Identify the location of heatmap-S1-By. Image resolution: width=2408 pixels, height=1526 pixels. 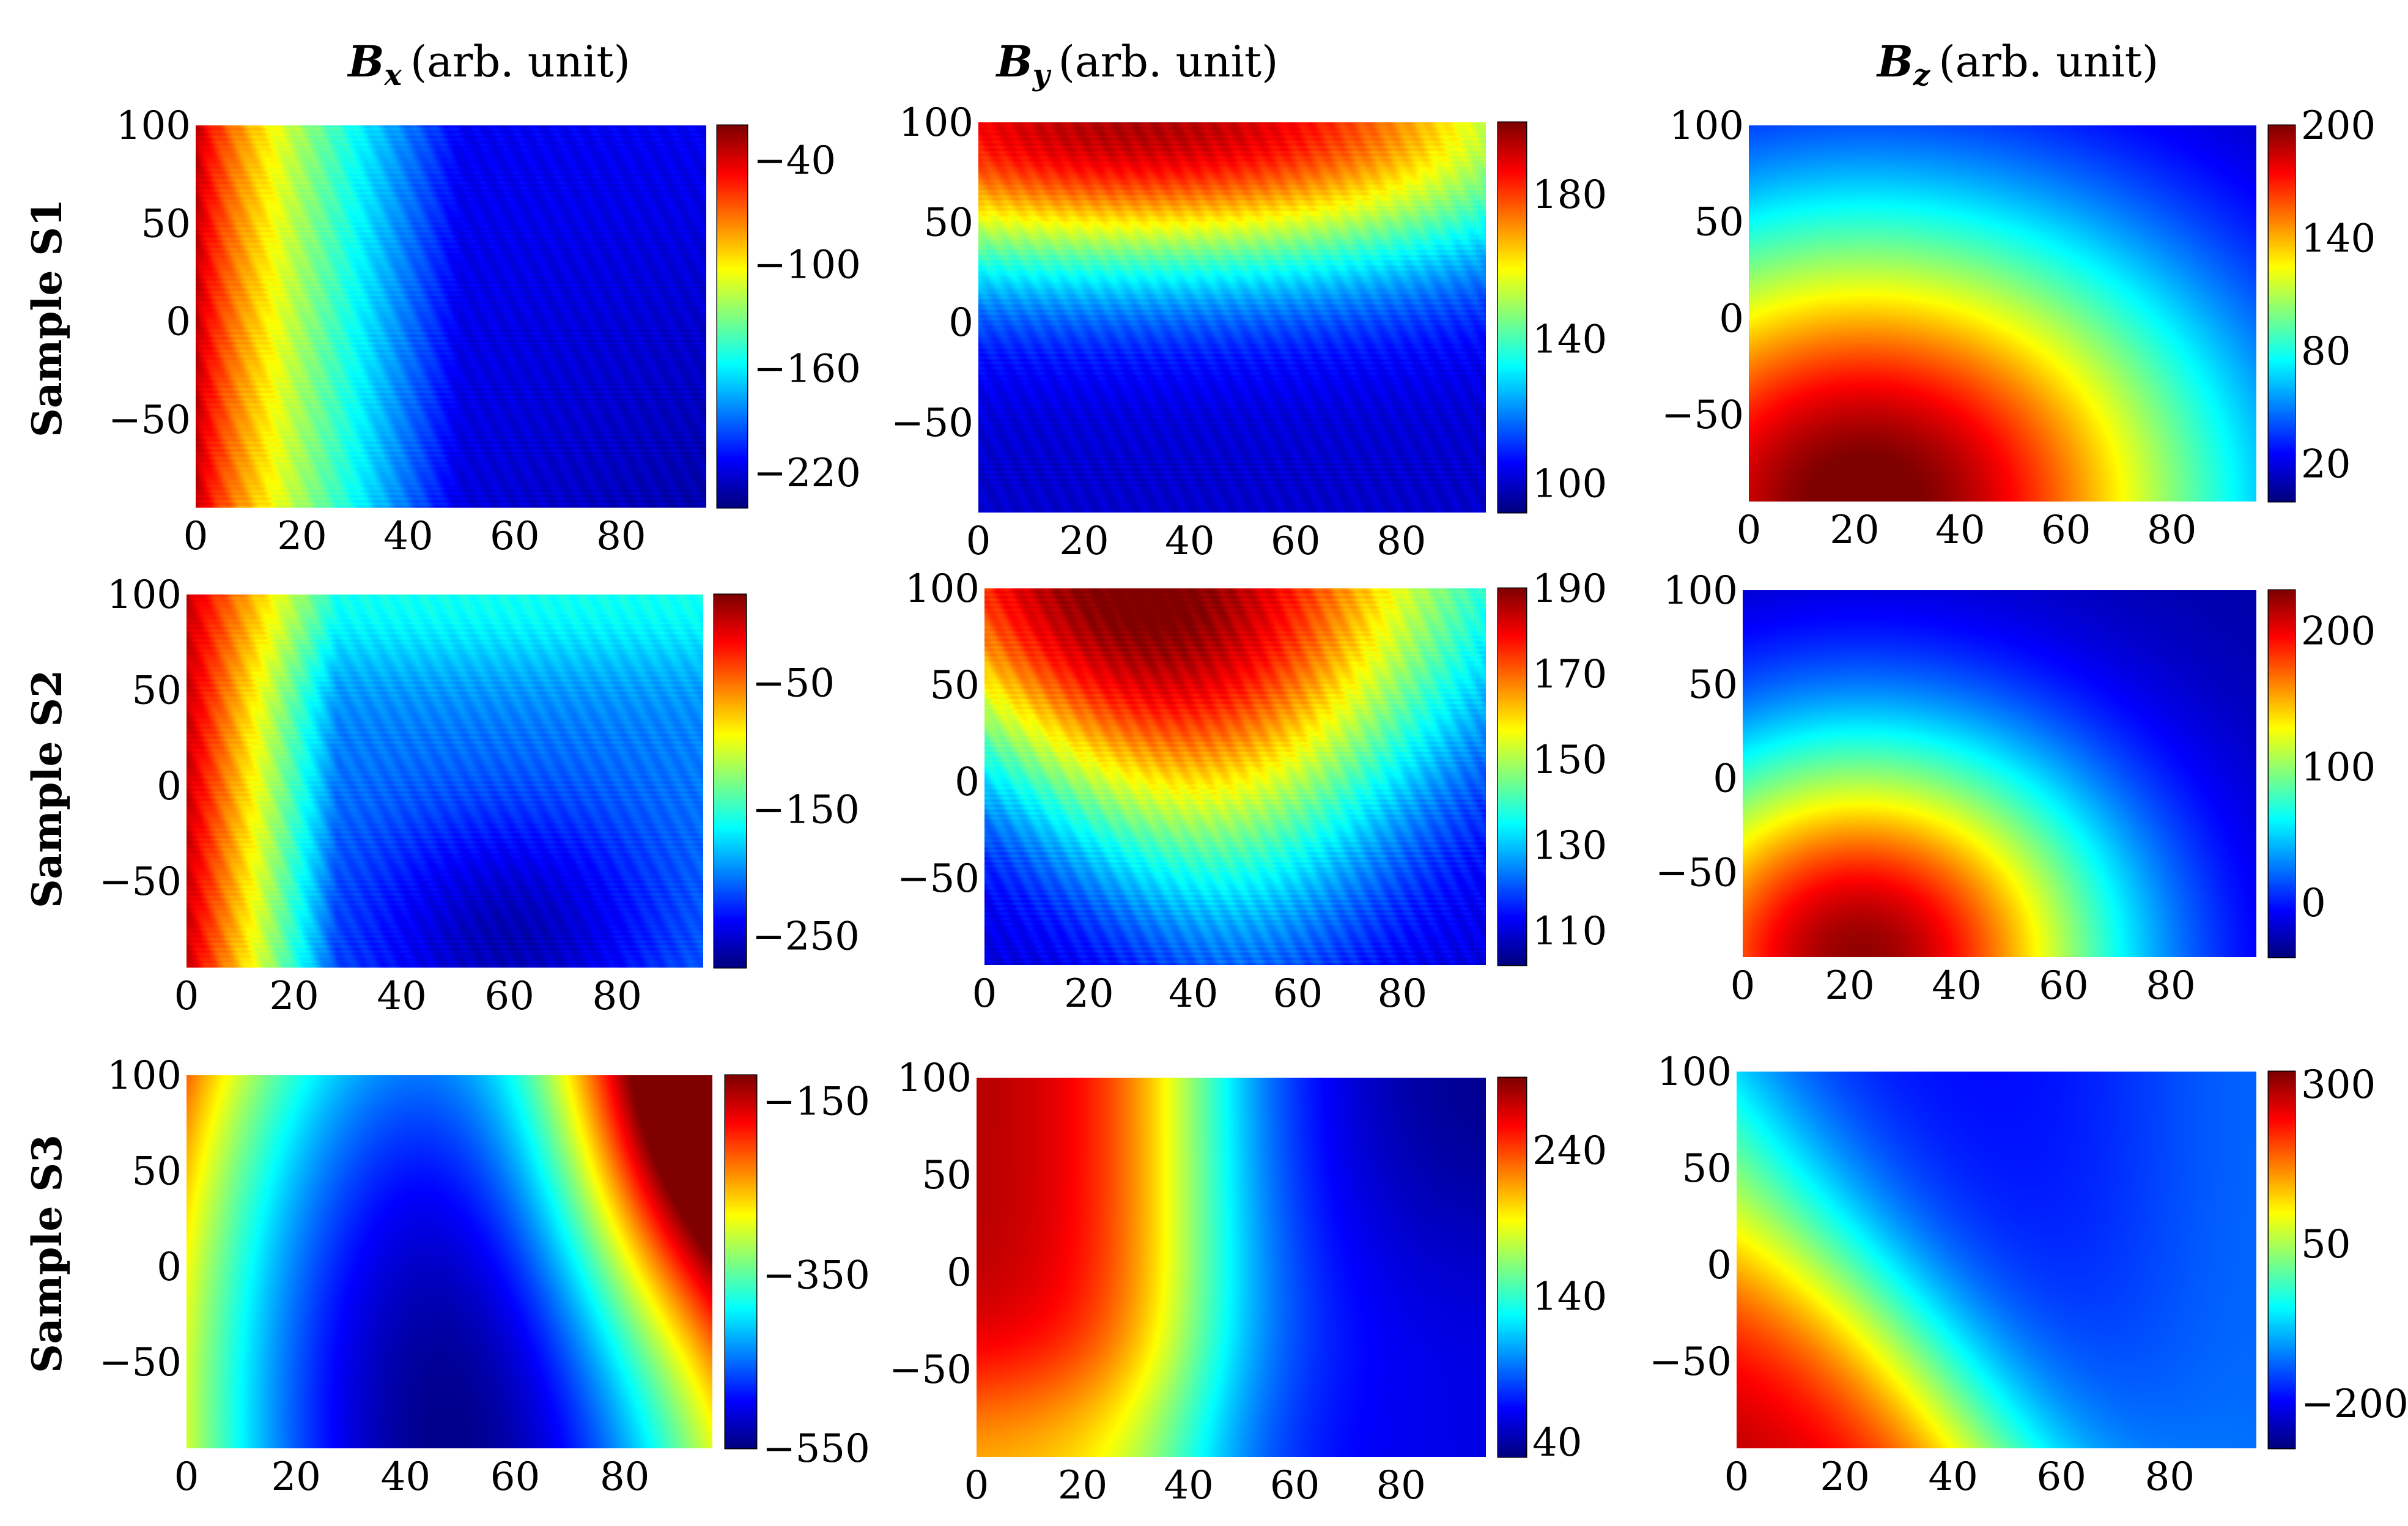
(1232, 317).